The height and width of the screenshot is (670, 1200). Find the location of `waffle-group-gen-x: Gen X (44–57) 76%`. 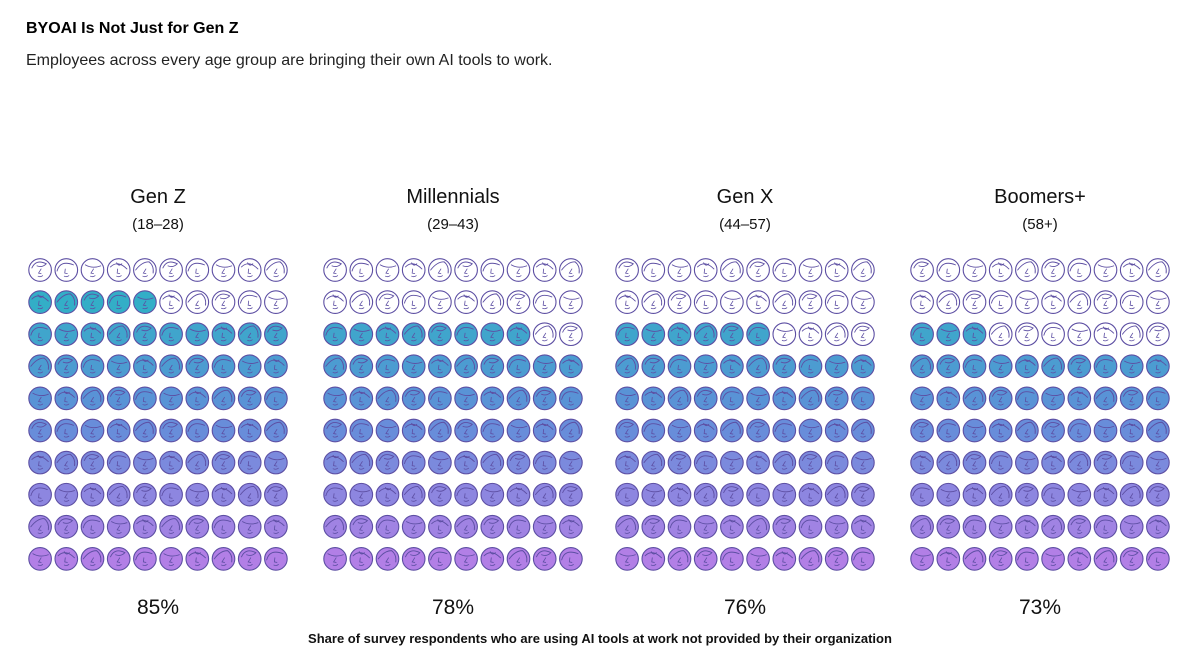

waffle-group-gen-x: Gen X (44–57) 76% is located at coordinates (745, 402).